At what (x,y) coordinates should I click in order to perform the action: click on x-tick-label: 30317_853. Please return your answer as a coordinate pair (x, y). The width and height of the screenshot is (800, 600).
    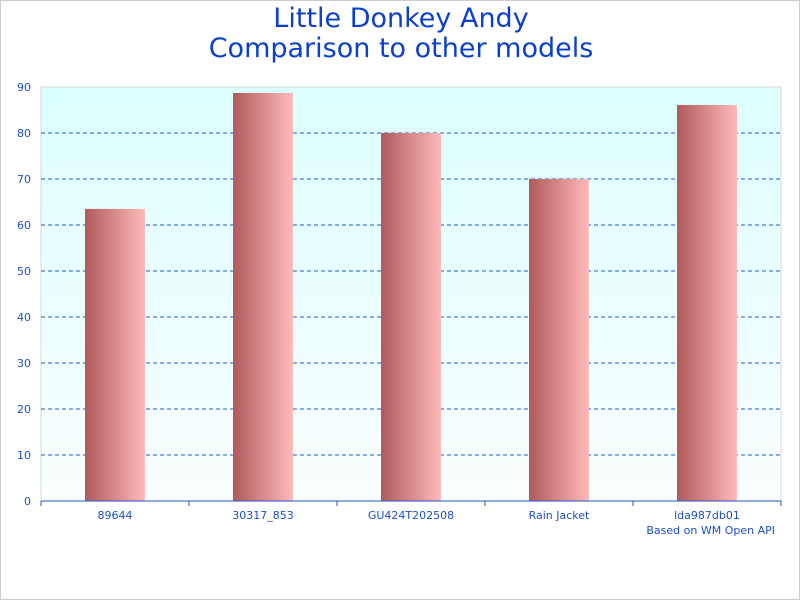
    Looking at the image, I should click on (263, 515).